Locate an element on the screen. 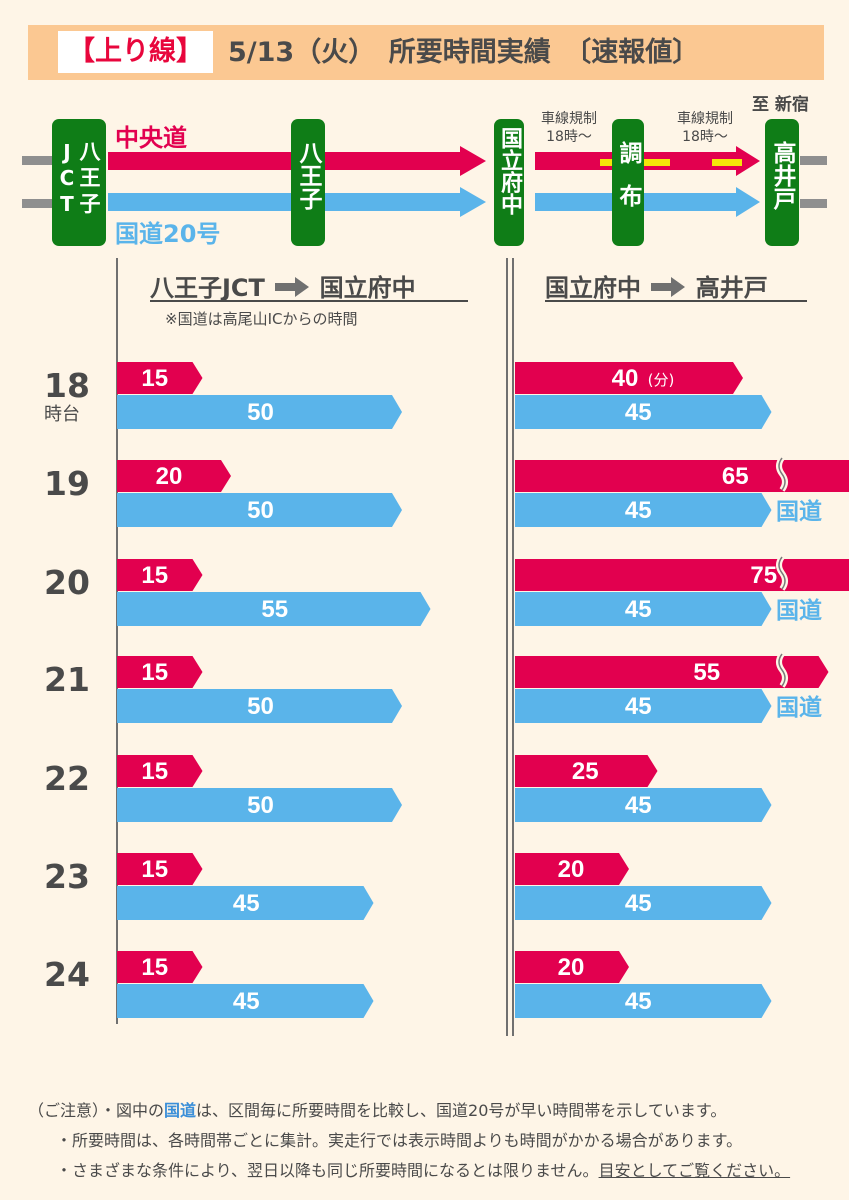 Image resolution: width=849 pixels, height=1200 pixels. right-kokudo-bar-21-label: 45 is located at coordinates (638, 706).